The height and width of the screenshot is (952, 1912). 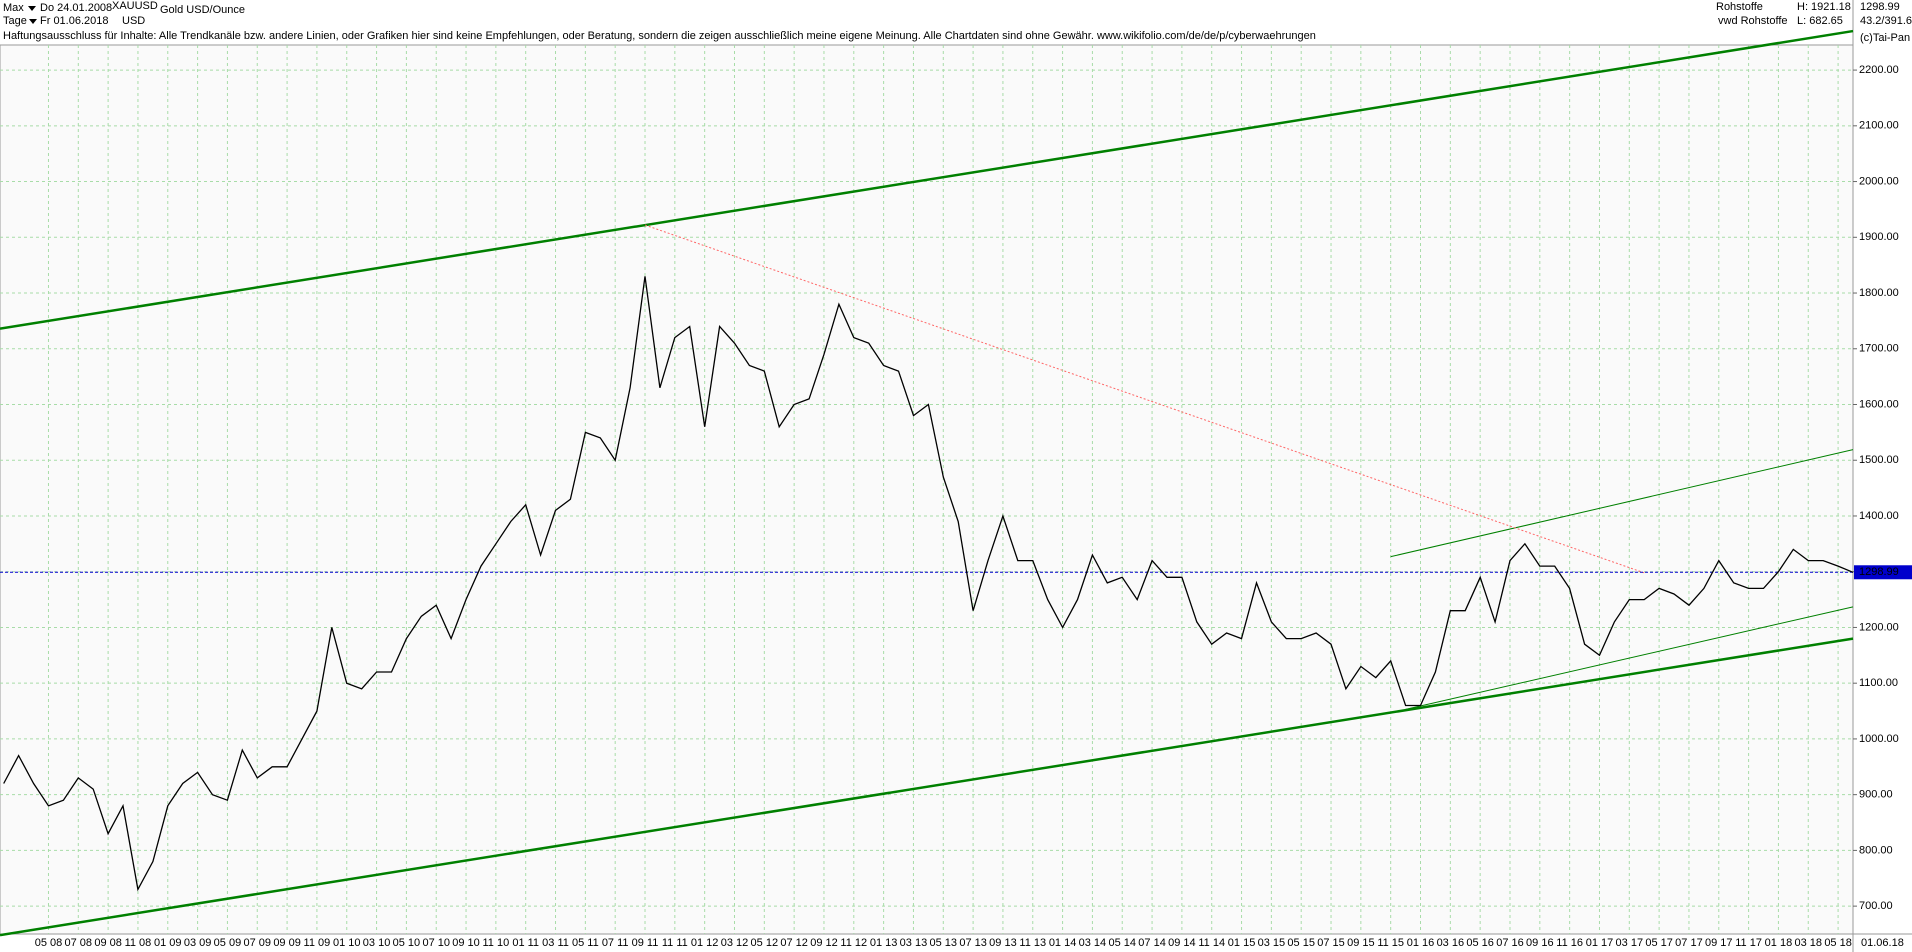 I want to click on x-tick-label: 07 13, so click(x=973, y=943).